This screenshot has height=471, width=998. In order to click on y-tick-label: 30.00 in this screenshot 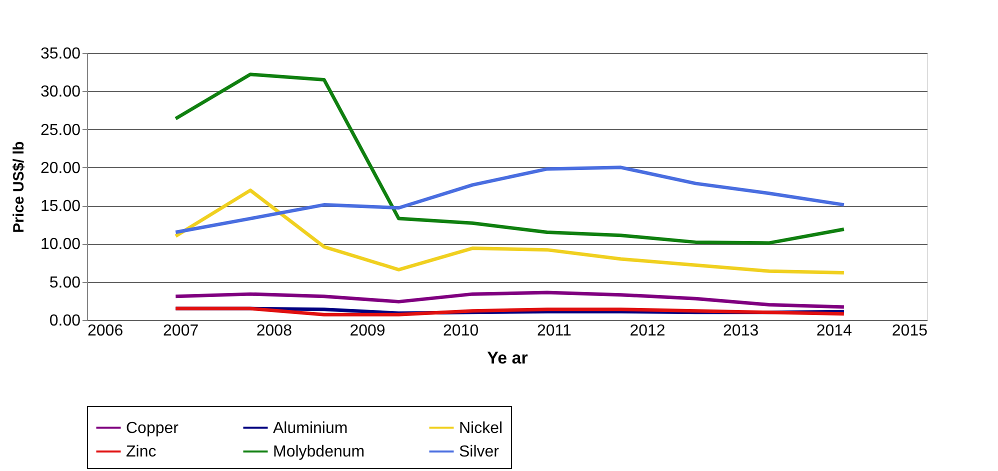, I will do `click(60, 92)`.